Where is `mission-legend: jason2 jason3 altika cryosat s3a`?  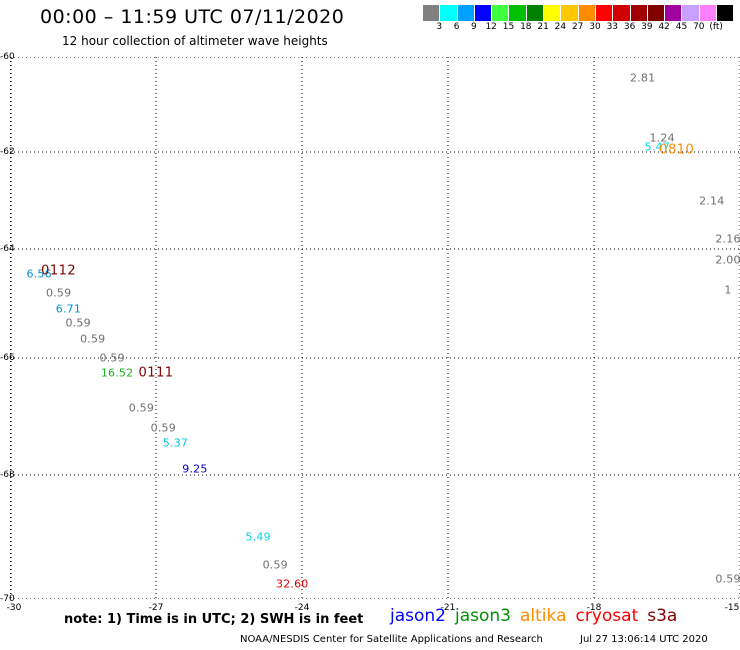 mission-legend: jason2 jason3 altika cryosat s3a is located at coordinates (538, 616).